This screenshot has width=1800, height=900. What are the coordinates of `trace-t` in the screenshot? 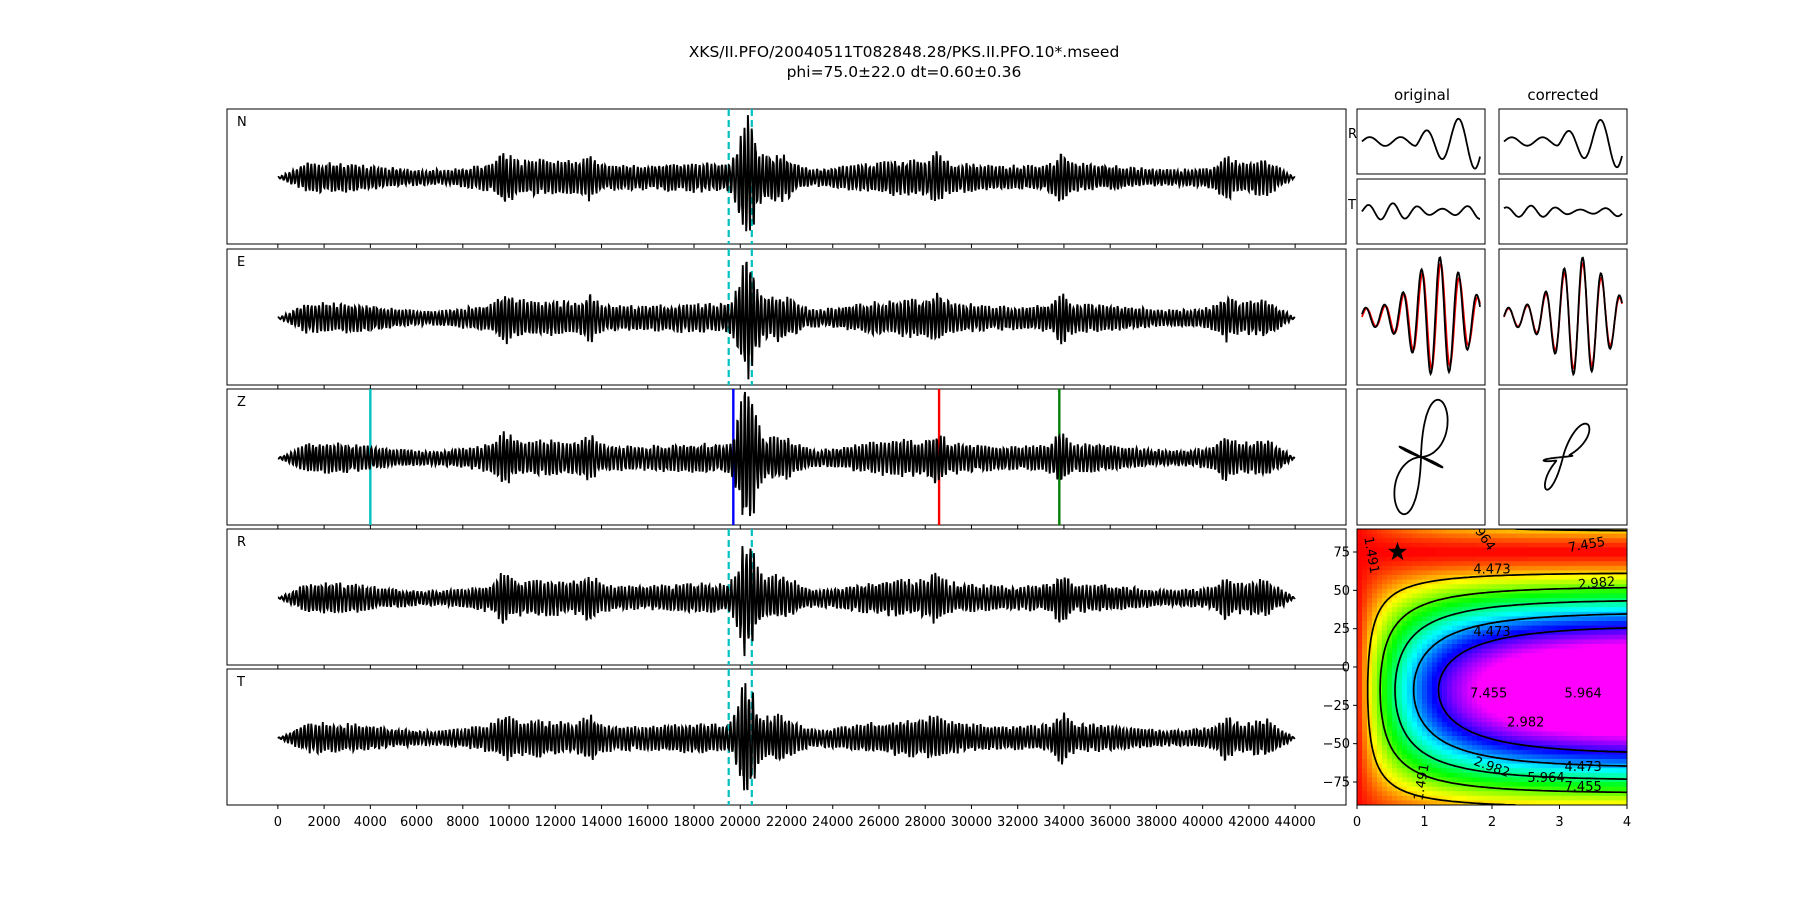 It's located at (786, 737).